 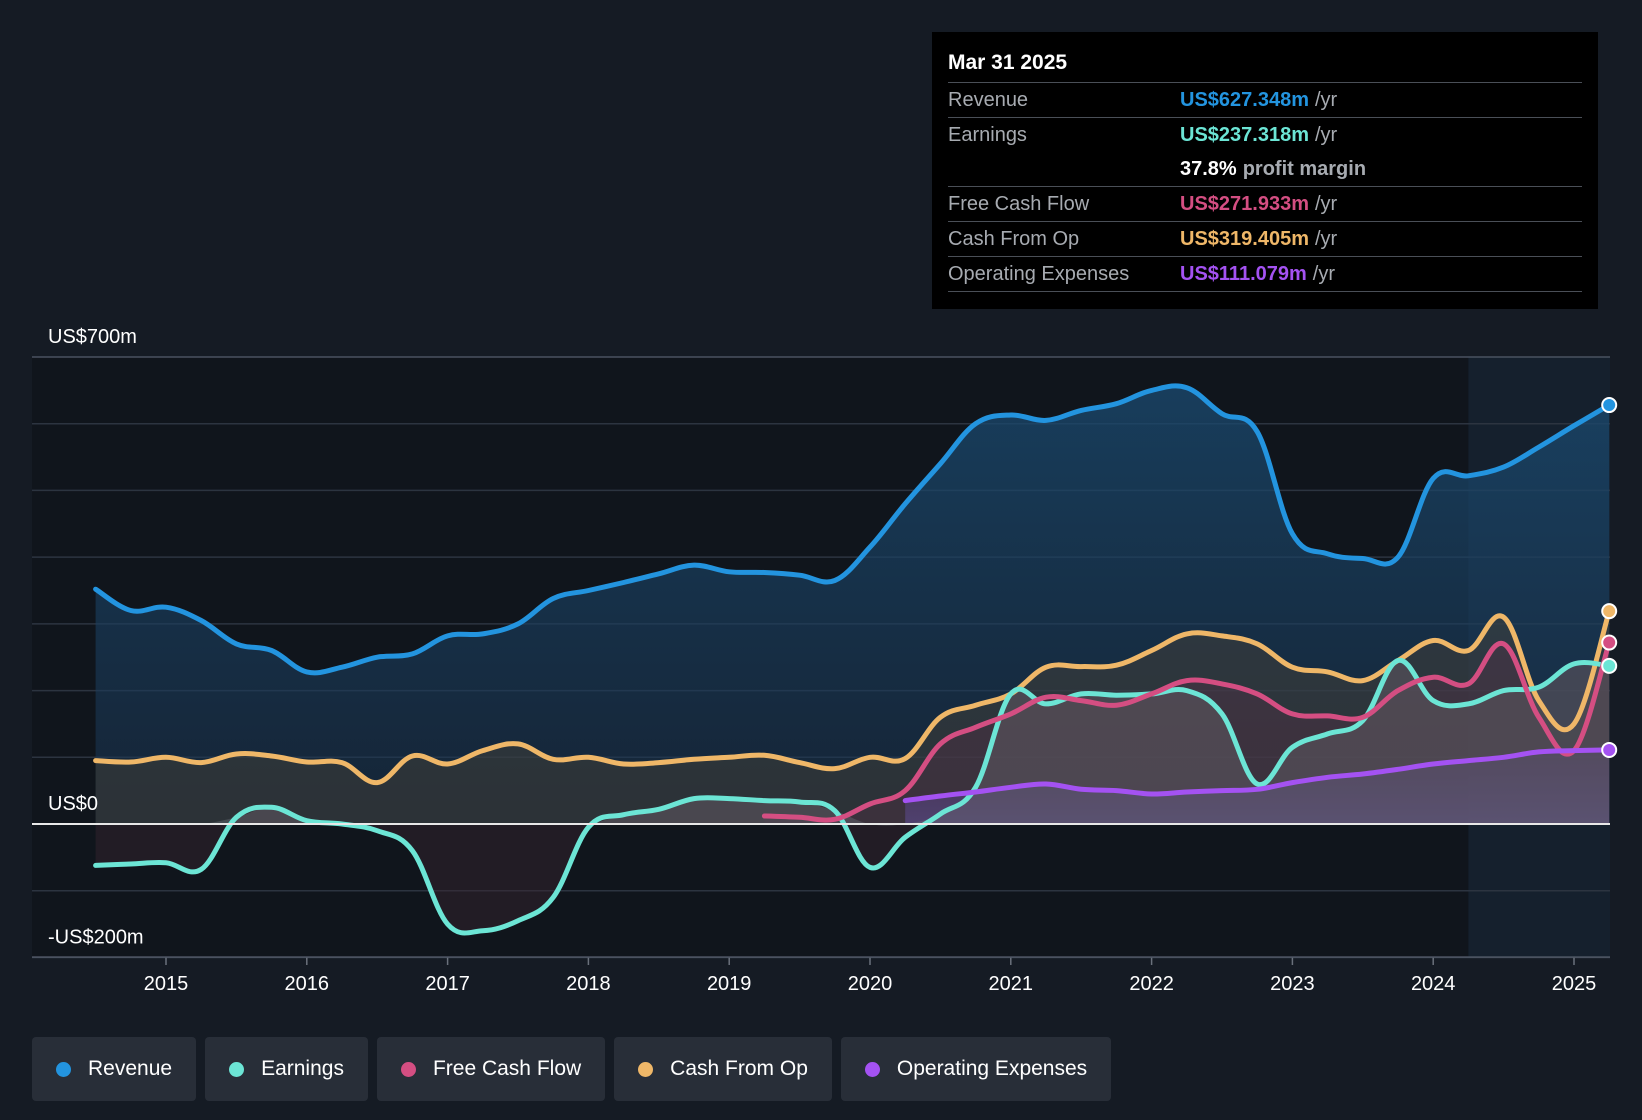 I want to click on legend-item-operating-expenses: Operating Expenses, so click(x=976, y=1069).